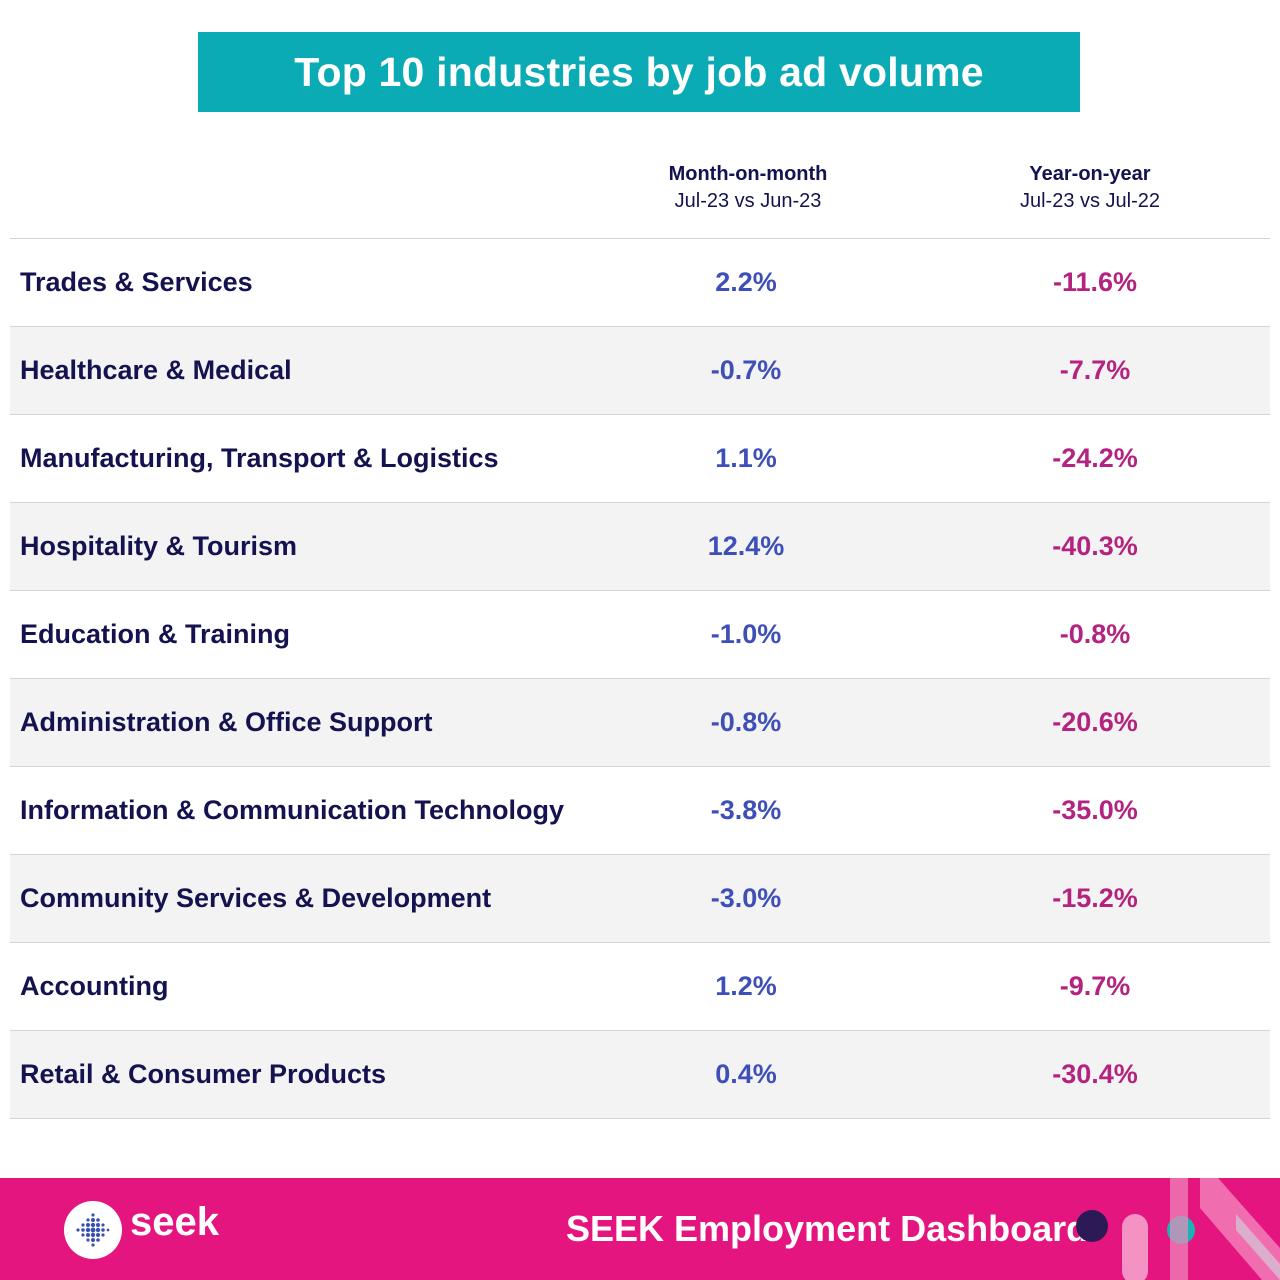 This screenshot has height=1280, width=1280. What do you see at coordinates (159, 546) in the screenshot?
I see `industry-label: Hospitality & Tourism` at bounding box center [159, 546].